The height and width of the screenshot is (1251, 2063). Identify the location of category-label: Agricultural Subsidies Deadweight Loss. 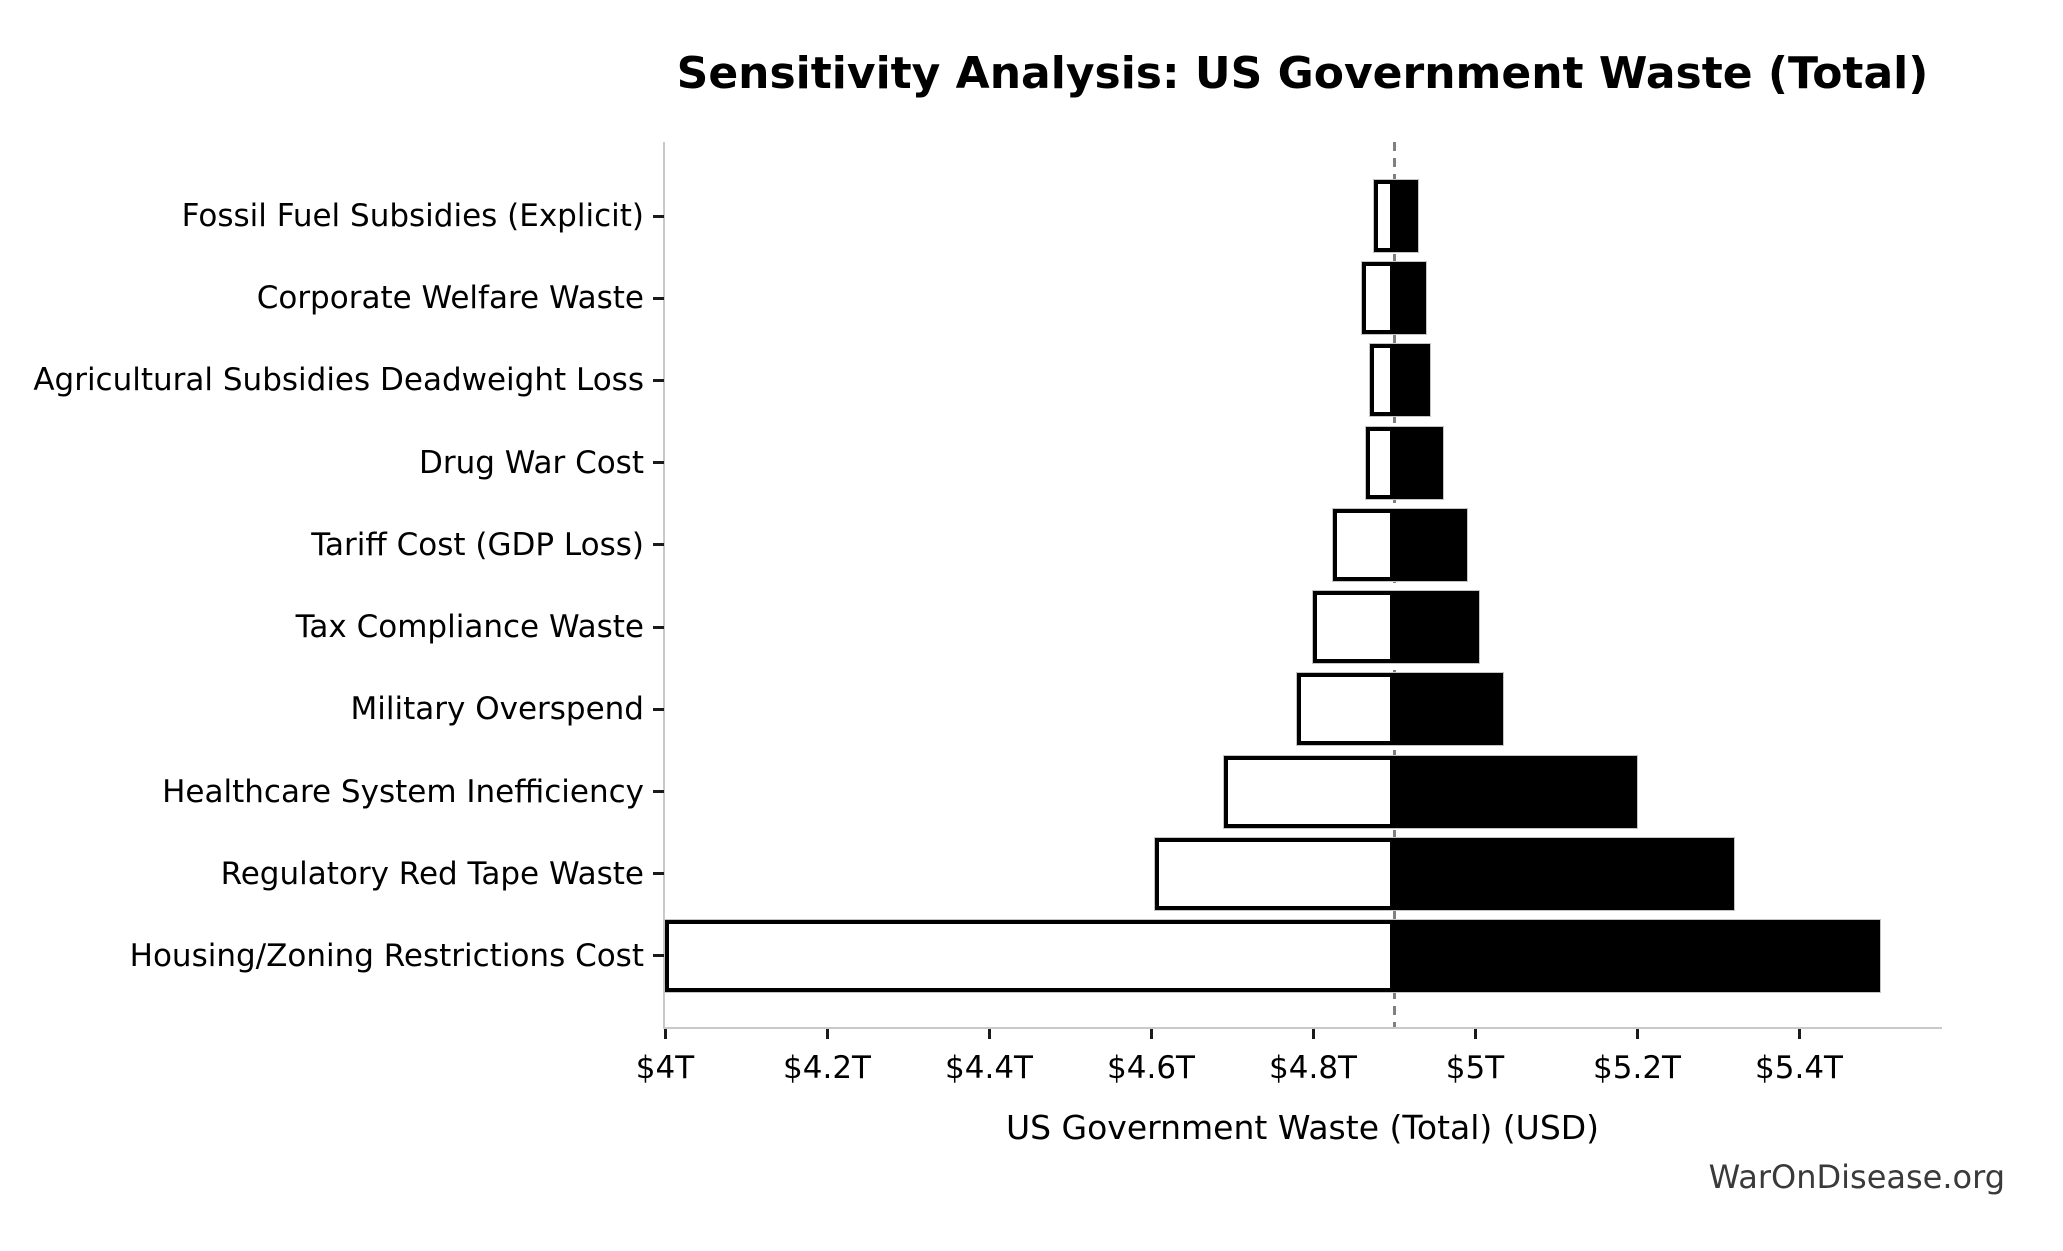
(338, 380).